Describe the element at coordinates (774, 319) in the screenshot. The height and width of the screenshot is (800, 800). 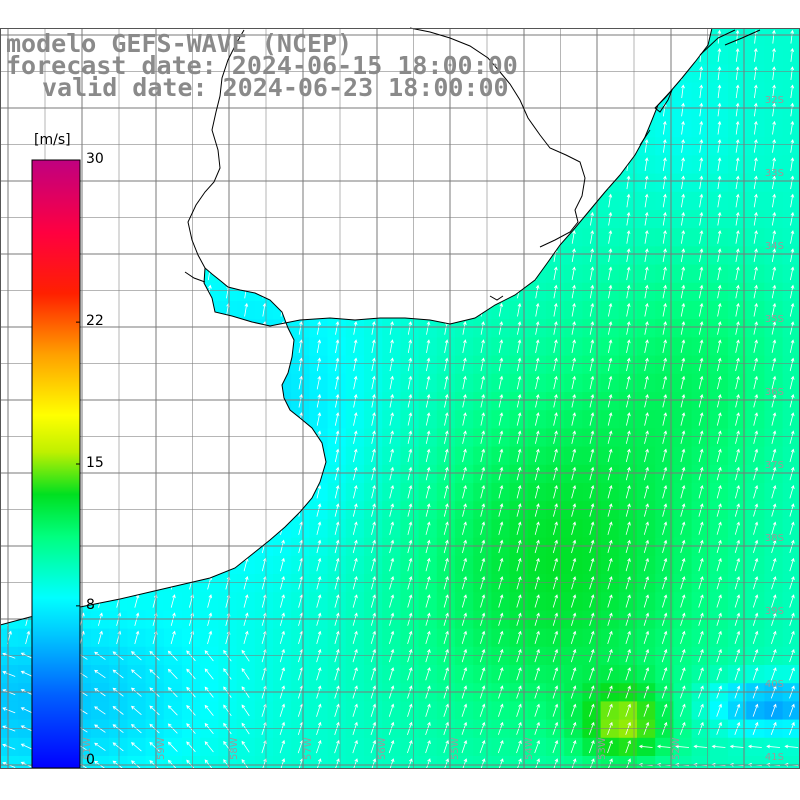
I see `latitude-label: 35S` at that location.